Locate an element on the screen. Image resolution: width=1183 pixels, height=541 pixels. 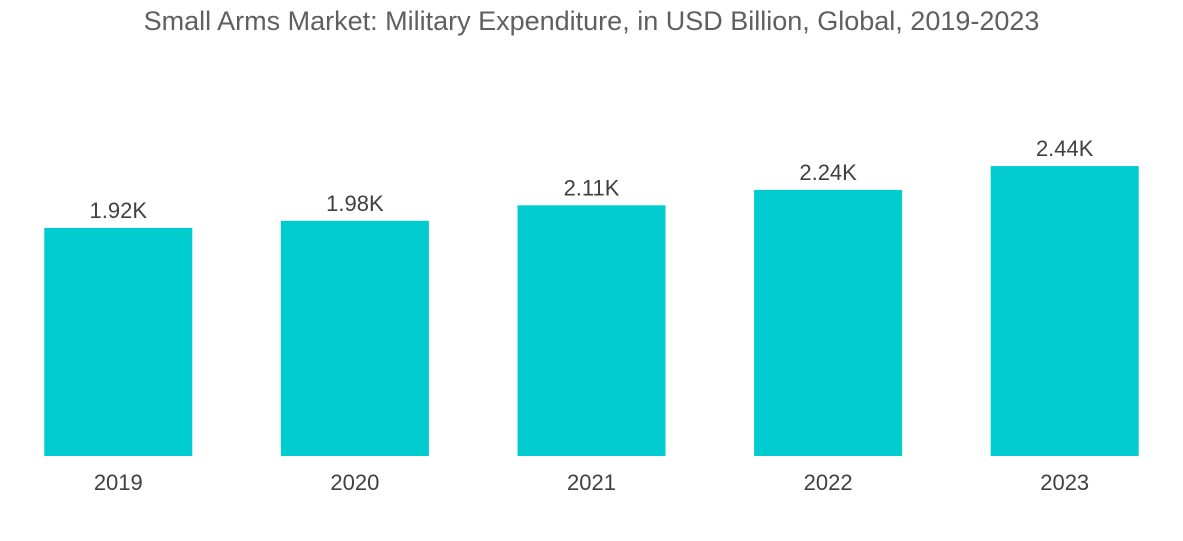
value-labels-layer: 1.92K 1.98K 2.11K 2.24K 2.44K is located at coordinates (592, 179).